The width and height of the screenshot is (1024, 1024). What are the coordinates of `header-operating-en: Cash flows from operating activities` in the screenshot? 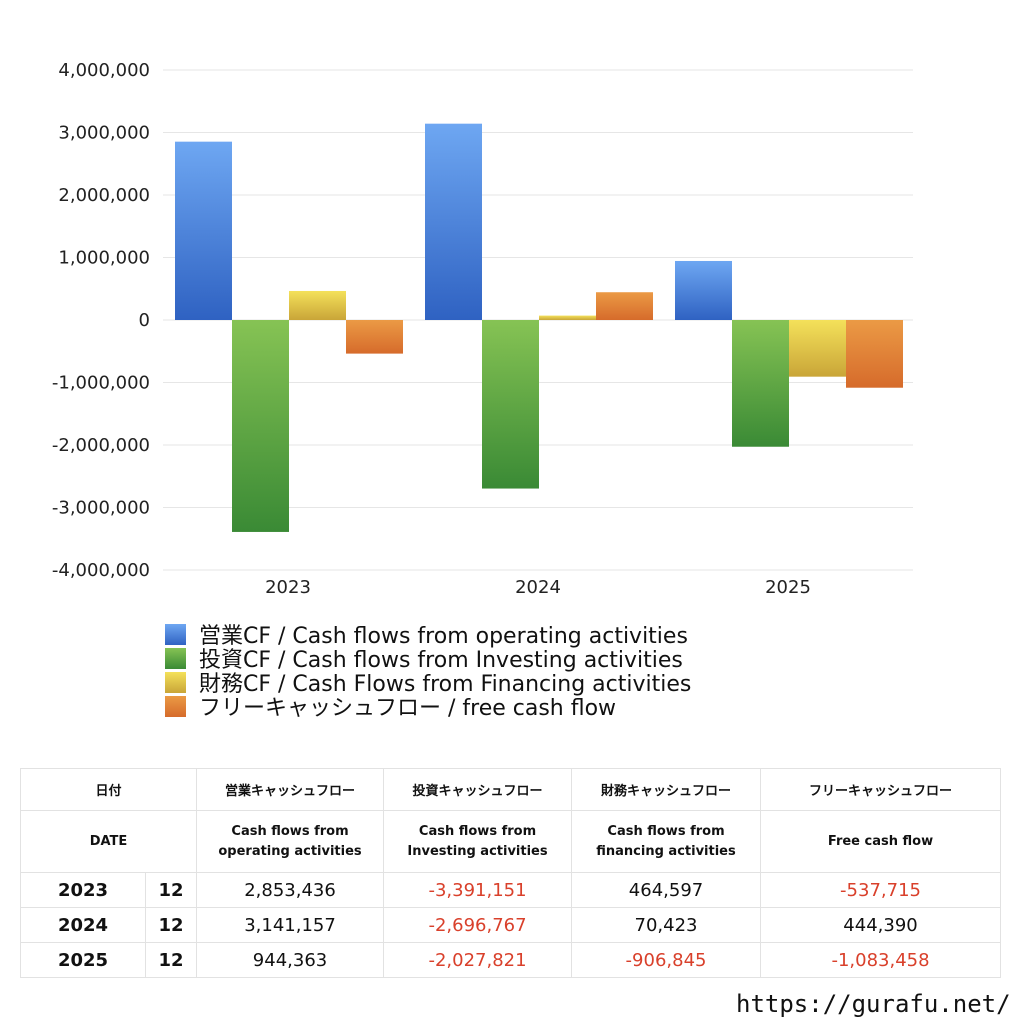 It's located at (290, 841).